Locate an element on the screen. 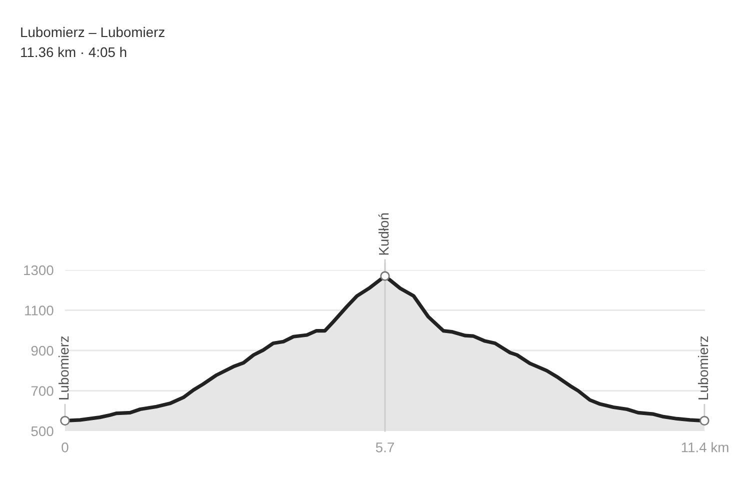 The width and height of the screenshot is (750, 481). x-tick-label: 0 is located at coordinates (65, 447).